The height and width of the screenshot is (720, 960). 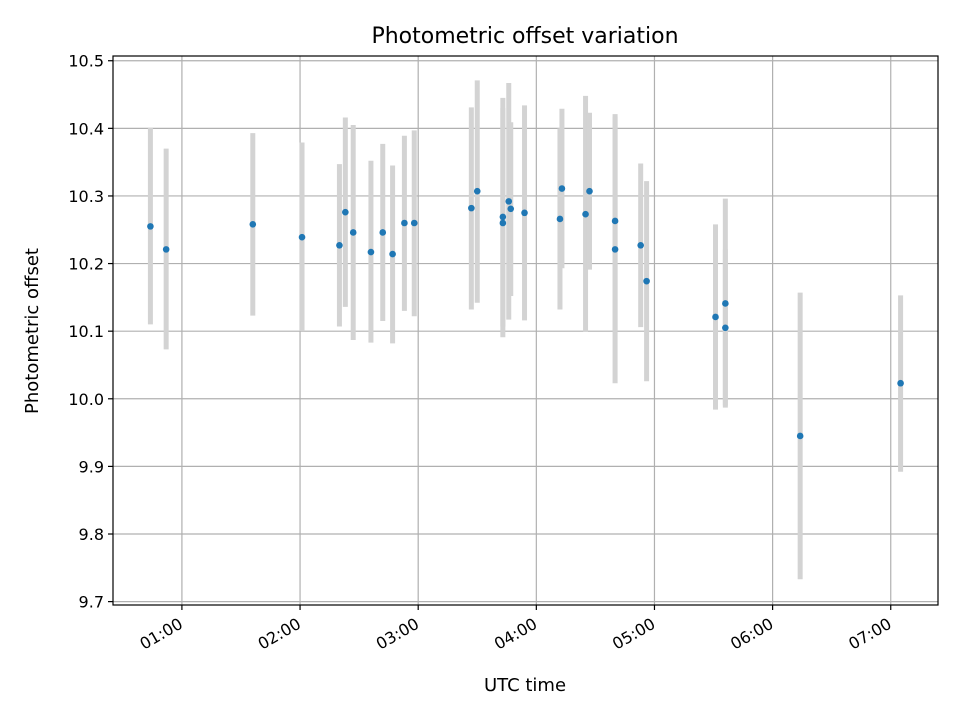 I want to click on y-tick-label: 10.2, so click(x=86, y=264).